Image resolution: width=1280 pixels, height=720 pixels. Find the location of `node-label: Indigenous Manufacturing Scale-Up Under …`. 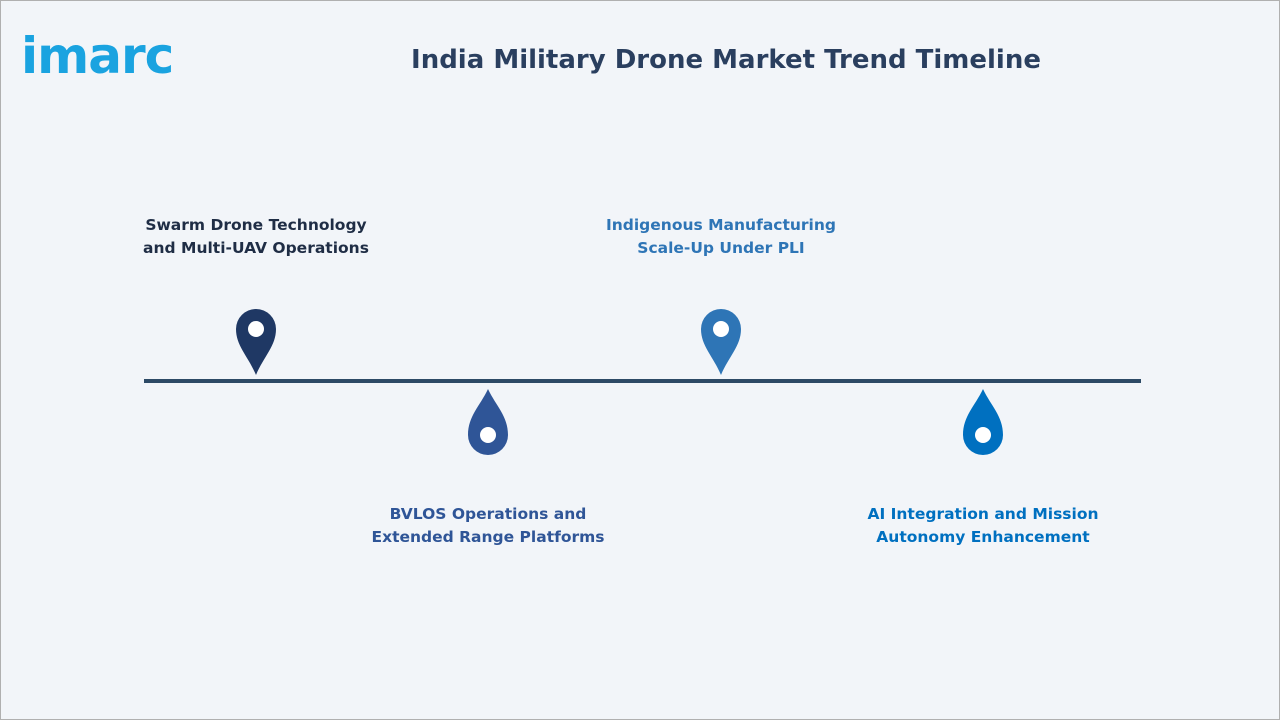

node-label: Indigenous Manufacturing Scale-Up Under … is located at coordinates (721, 236).